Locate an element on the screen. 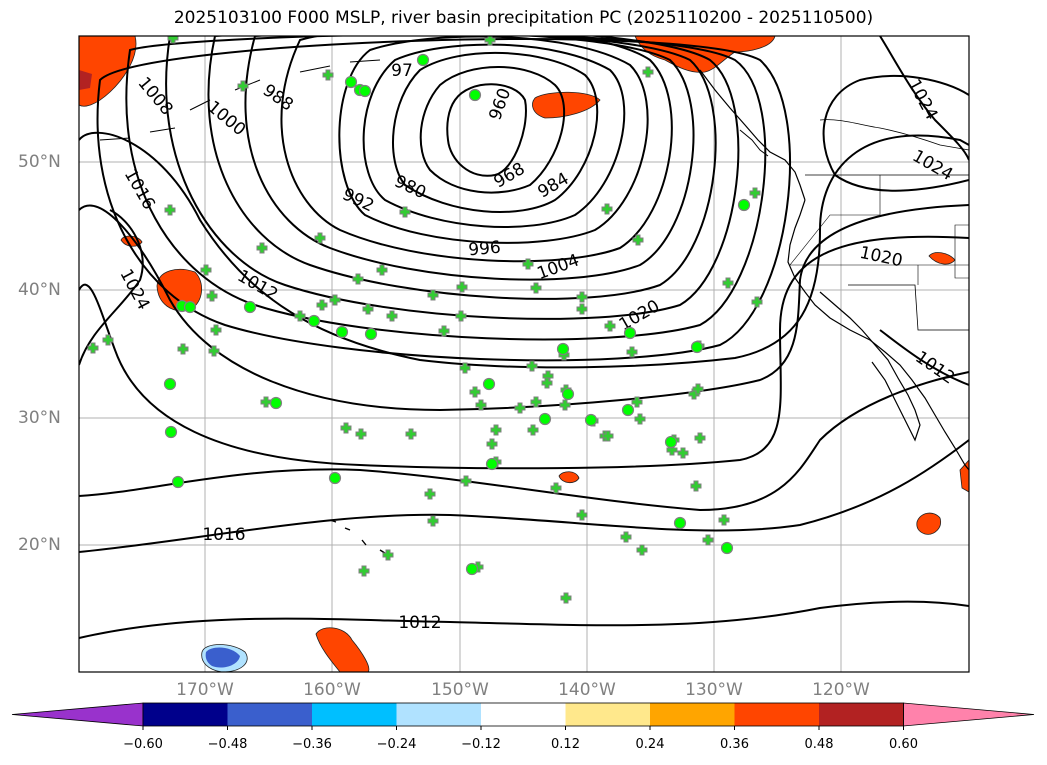  isobar-1024-b is located at coordinates (924, 98).